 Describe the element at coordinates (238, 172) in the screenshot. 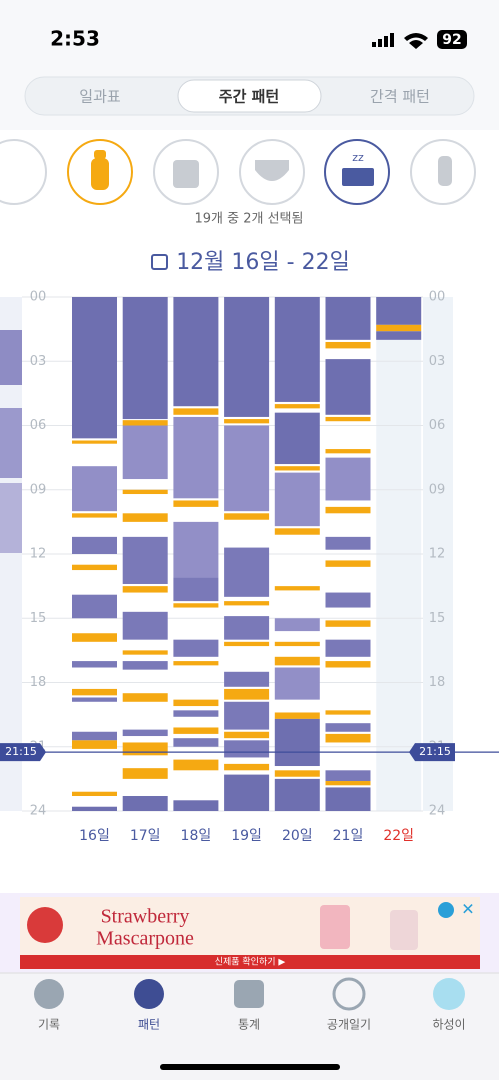

I see `filter-icons` at that location.